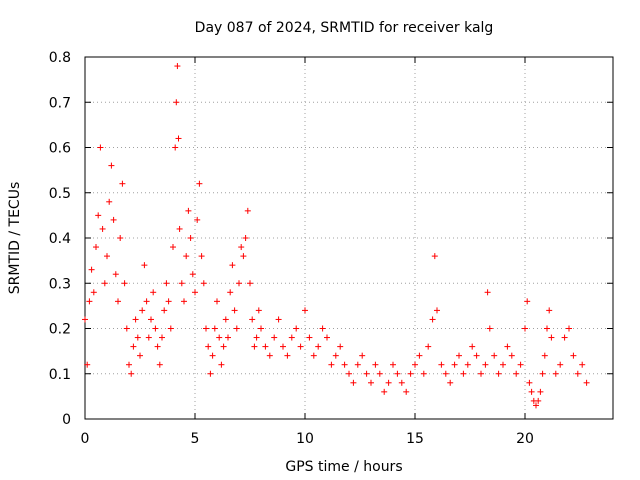 The width and height of the screenshot is (640, 480). I want to click on y-tick-label: 0.6, so click(60, 149).